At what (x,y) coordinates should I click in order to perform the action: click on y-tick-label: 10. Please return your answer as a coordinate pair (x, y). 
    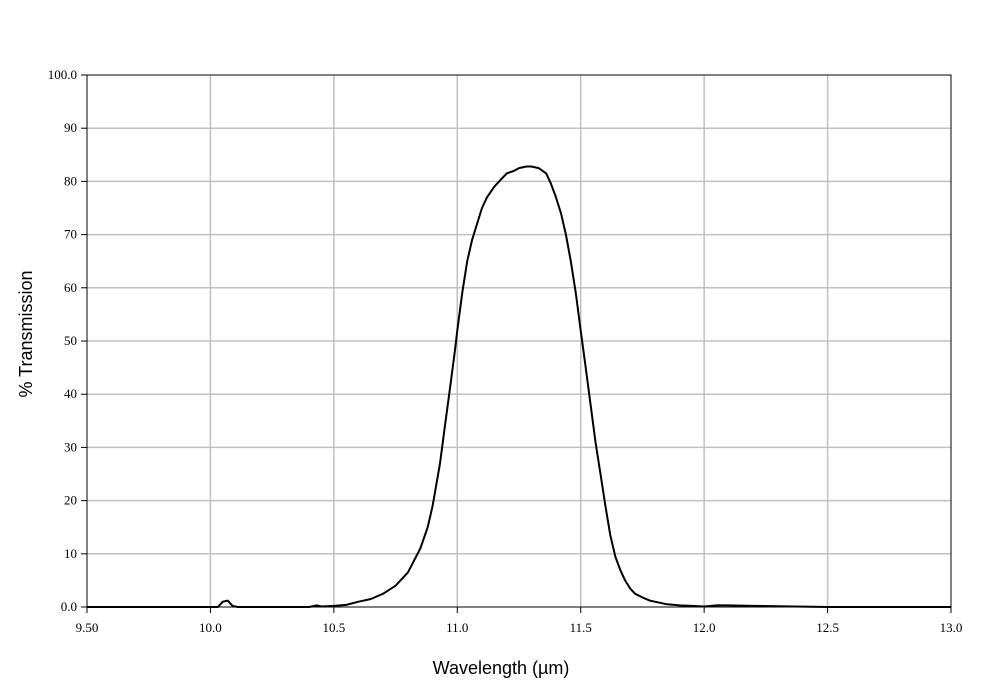
    Looking at the image, I should click on (70, 553).